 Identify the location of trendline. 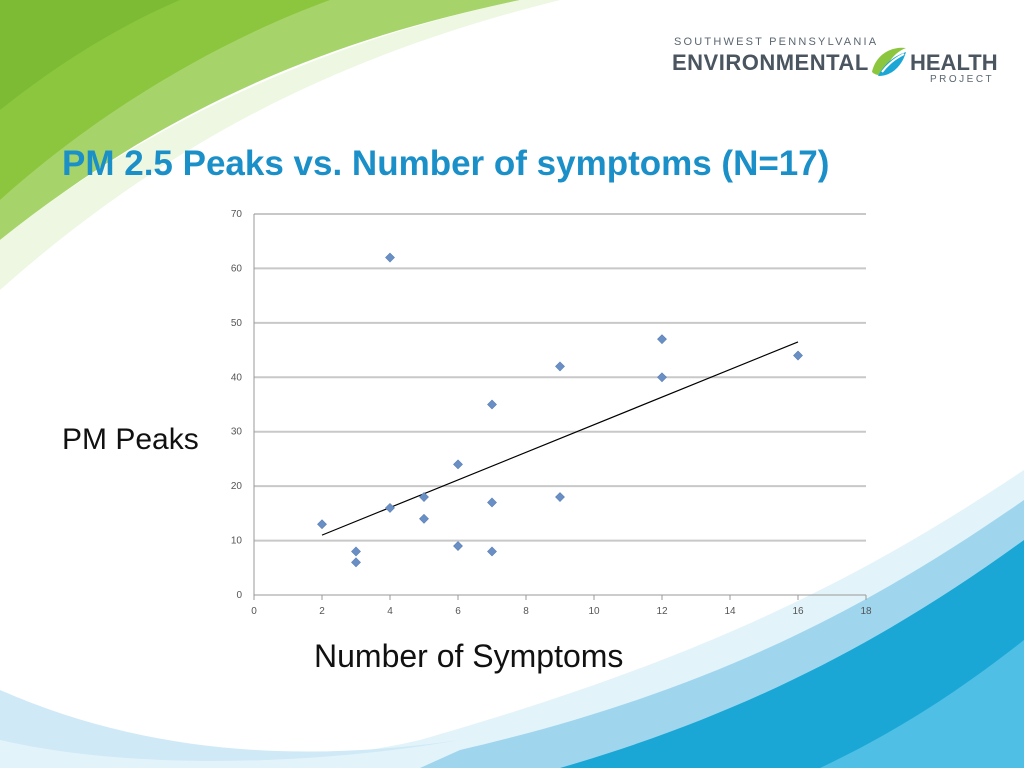
(560, 438).